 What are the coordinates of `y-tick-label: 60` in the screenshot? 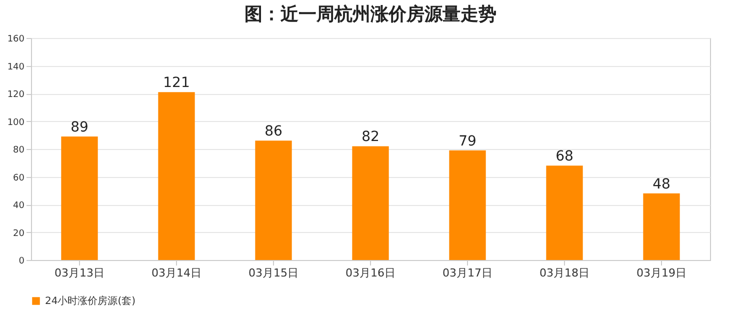 It's located at (19, 178).